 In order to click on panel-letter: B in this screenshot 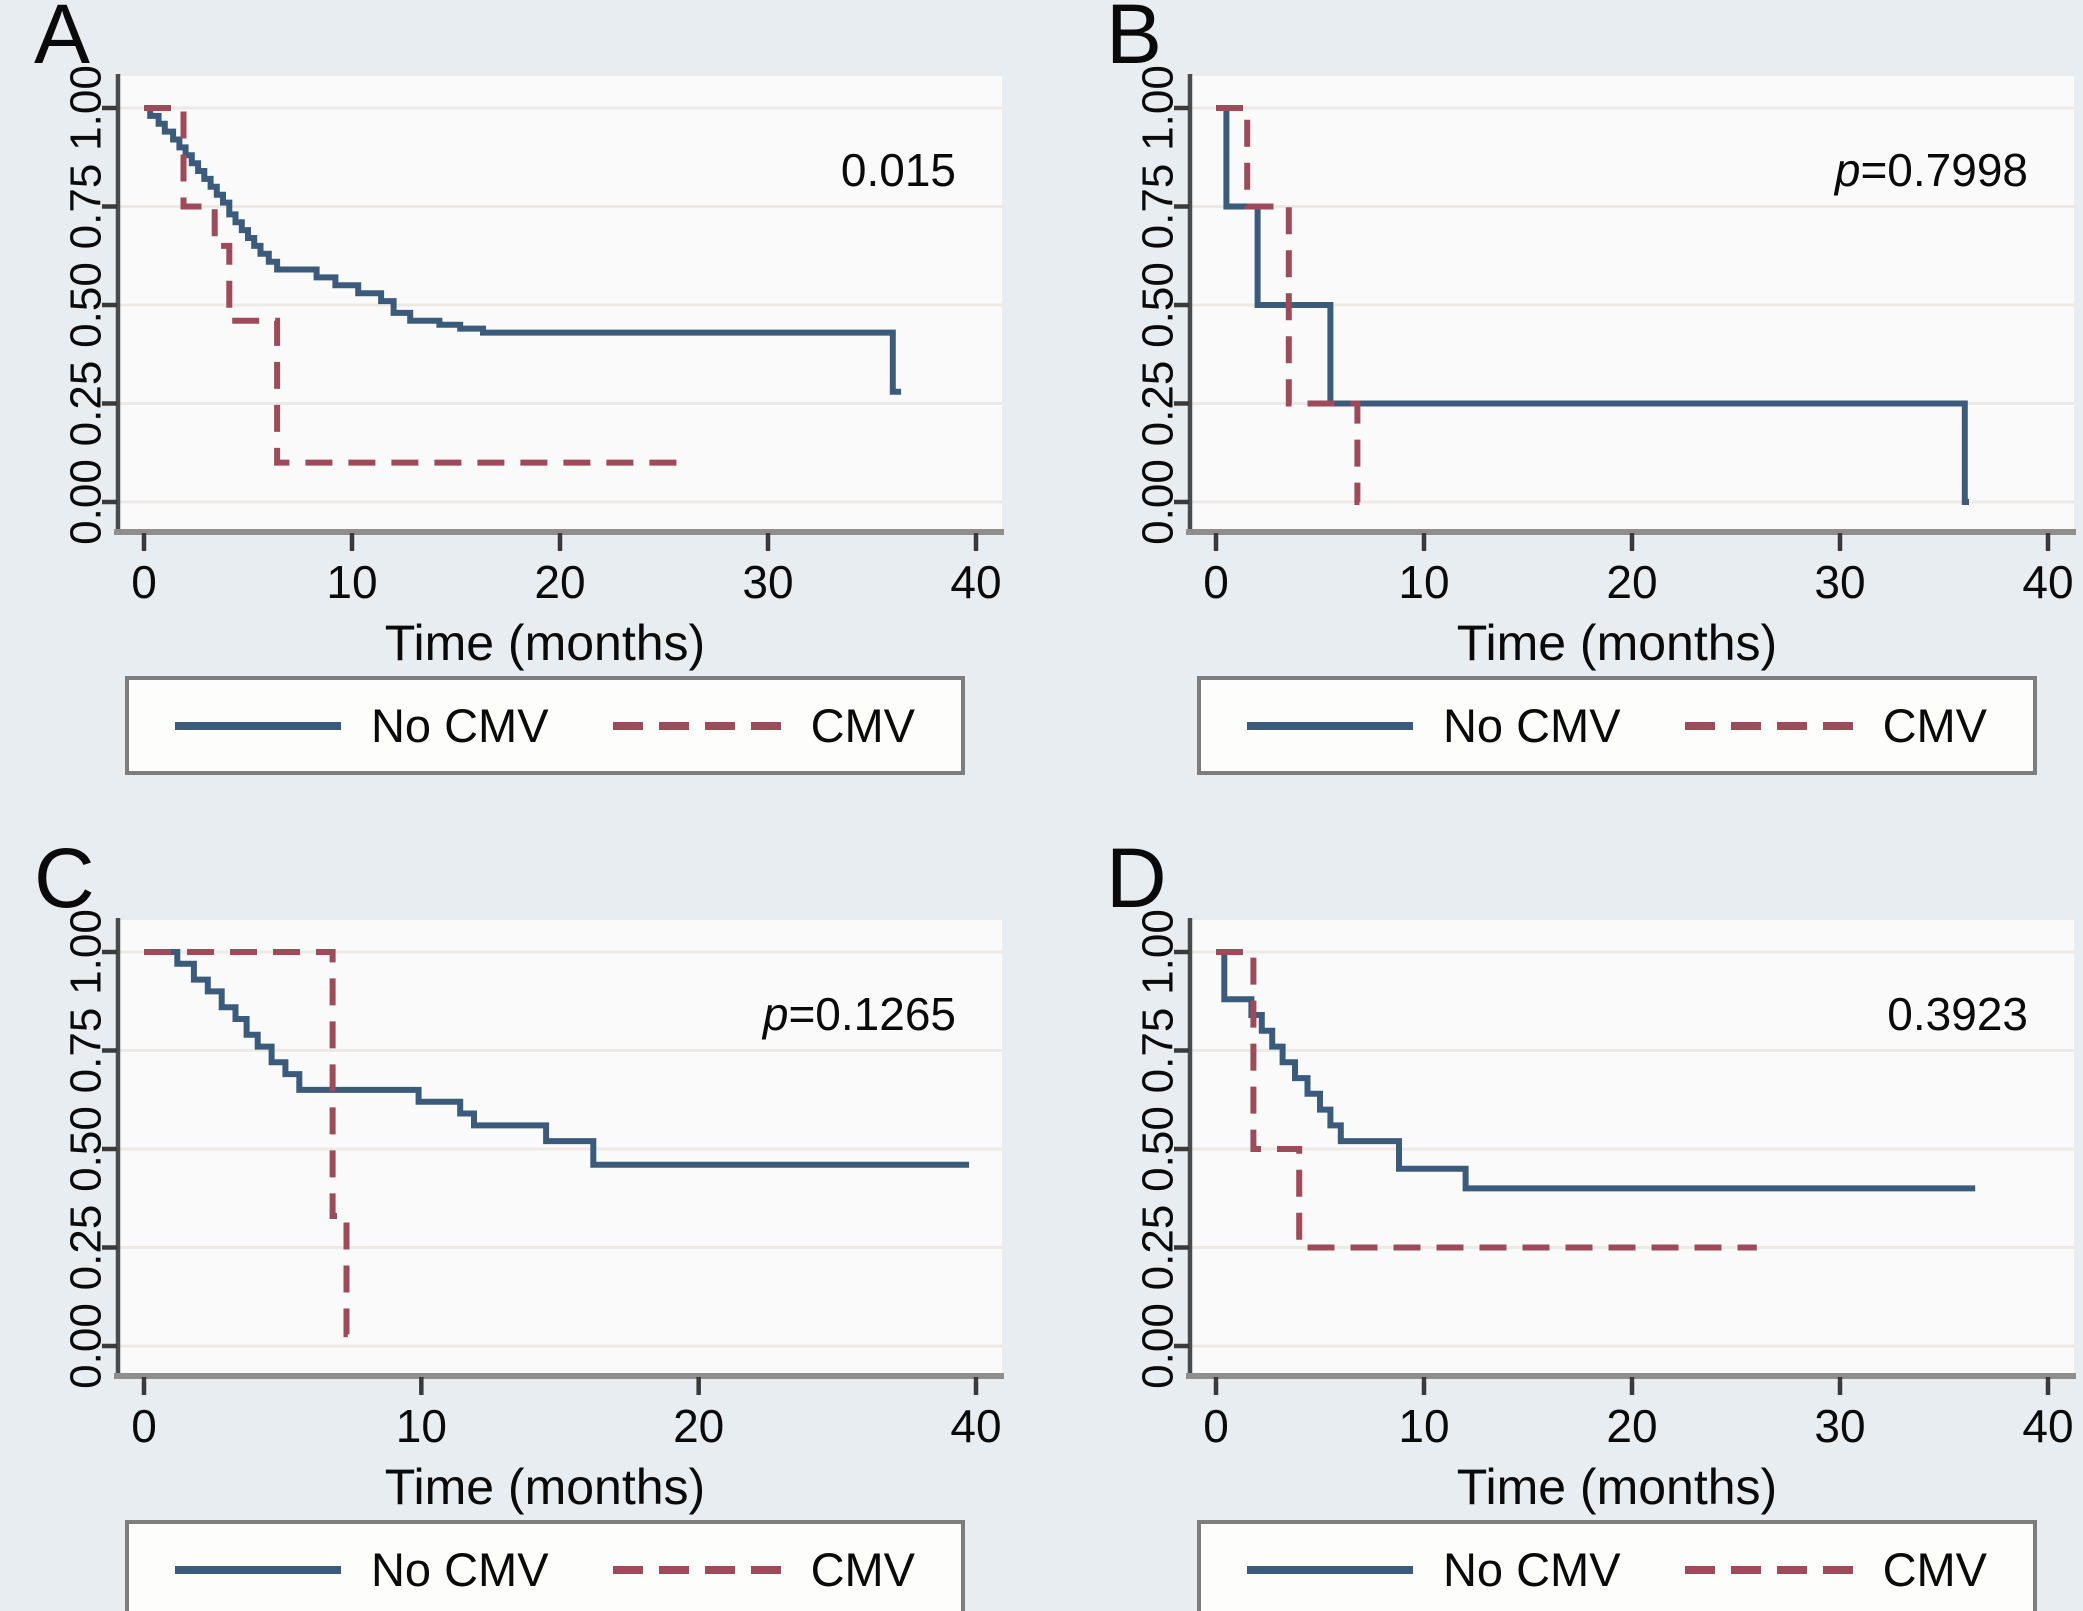, I will do `click(1134, 40)`.